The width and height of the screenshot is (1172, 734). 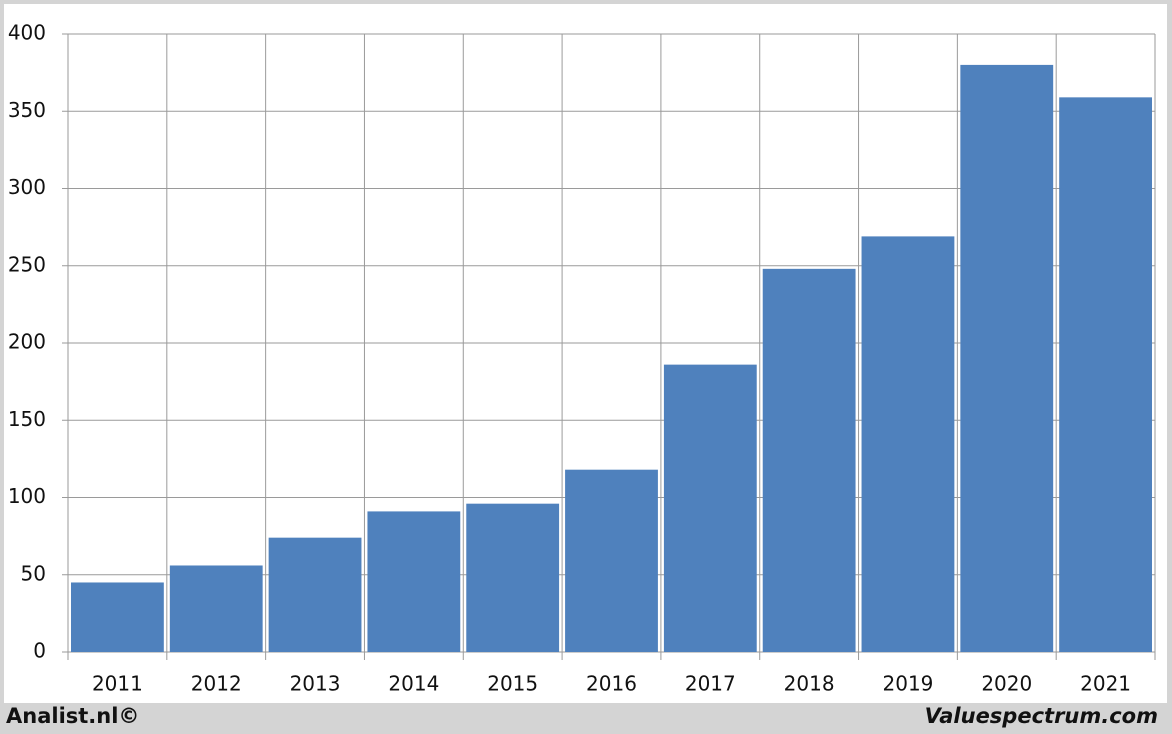 What do you see at coordinates (611, 684) in the screenshot?
I see `x-tick-label: 2016` at bounding box center [611, 684].